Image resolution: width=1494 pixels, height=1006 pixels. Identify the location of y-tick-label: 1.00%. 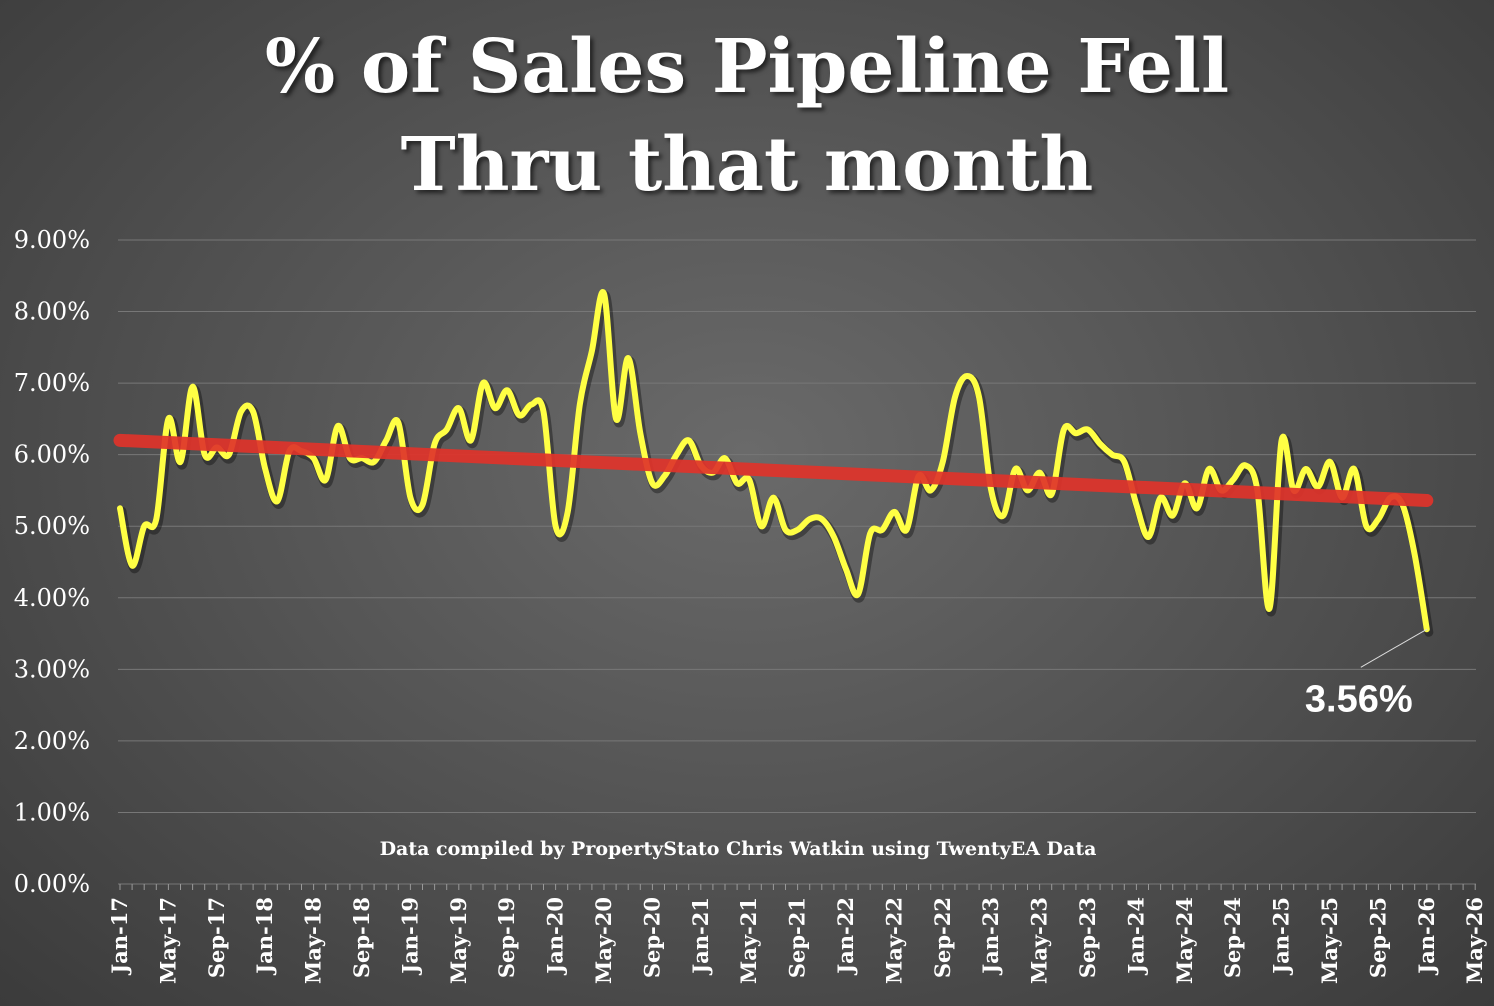
(52, 812).